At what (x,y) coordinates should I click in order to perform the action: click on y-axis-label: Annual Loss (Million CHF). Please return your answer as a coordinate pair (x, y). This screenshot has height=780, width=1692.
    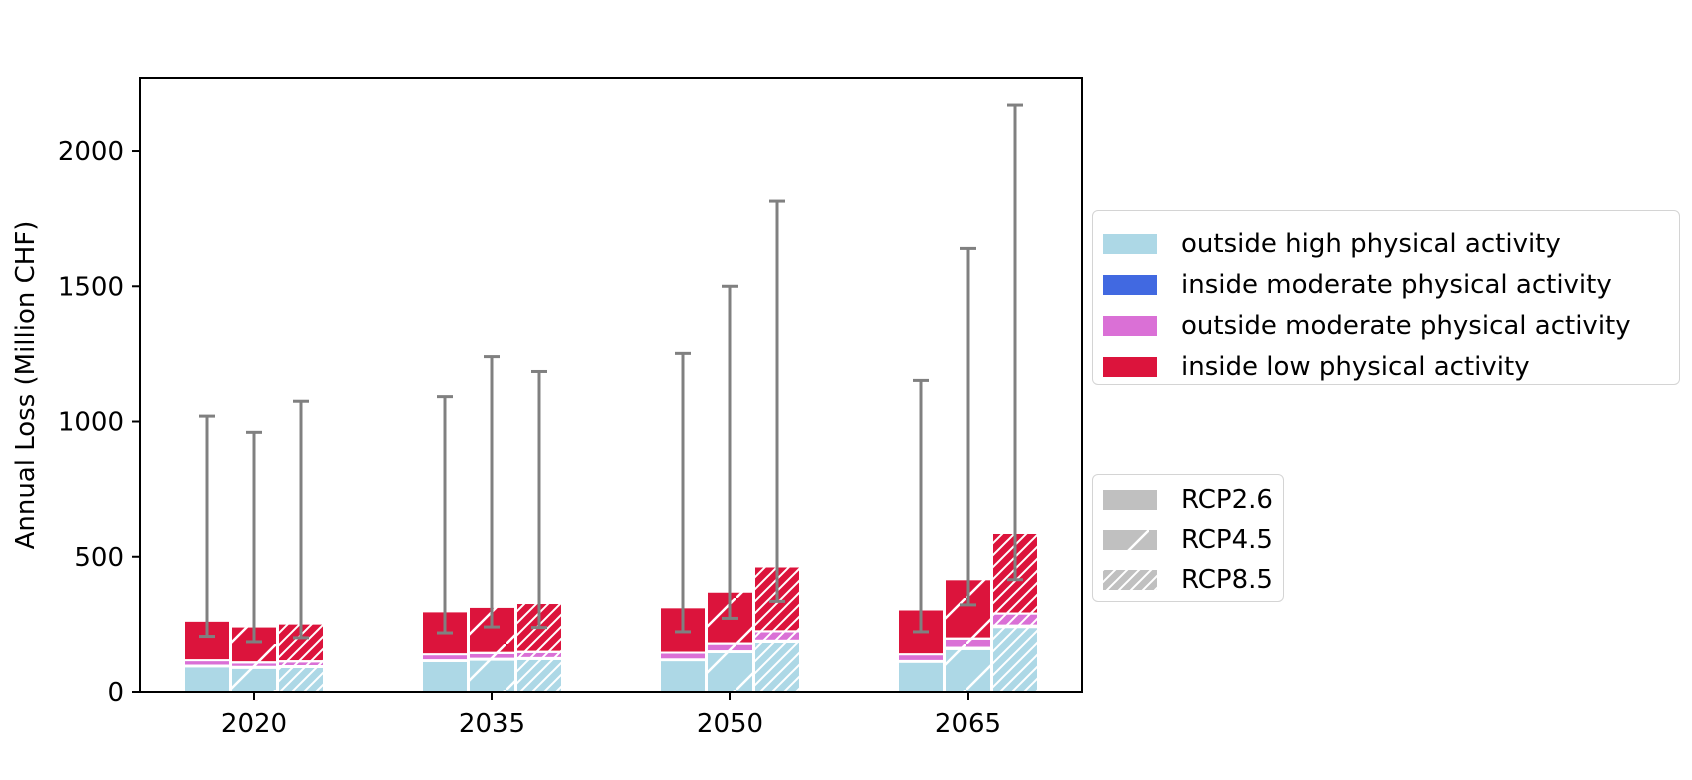
    Looking at the image, I should click on (26, 385).